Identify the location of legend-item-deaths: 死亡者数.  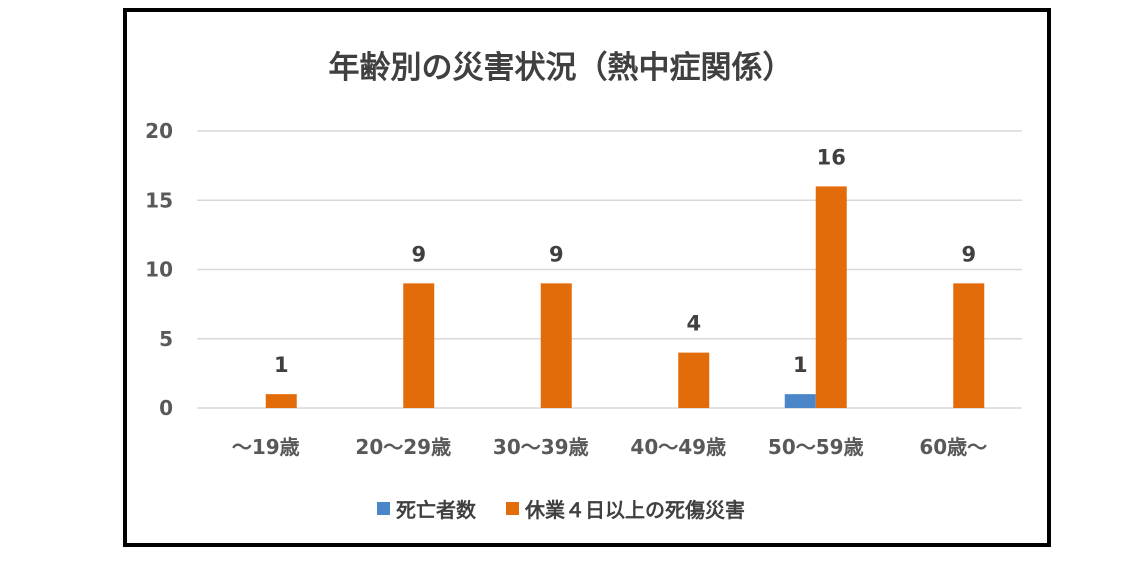
(426, 508).